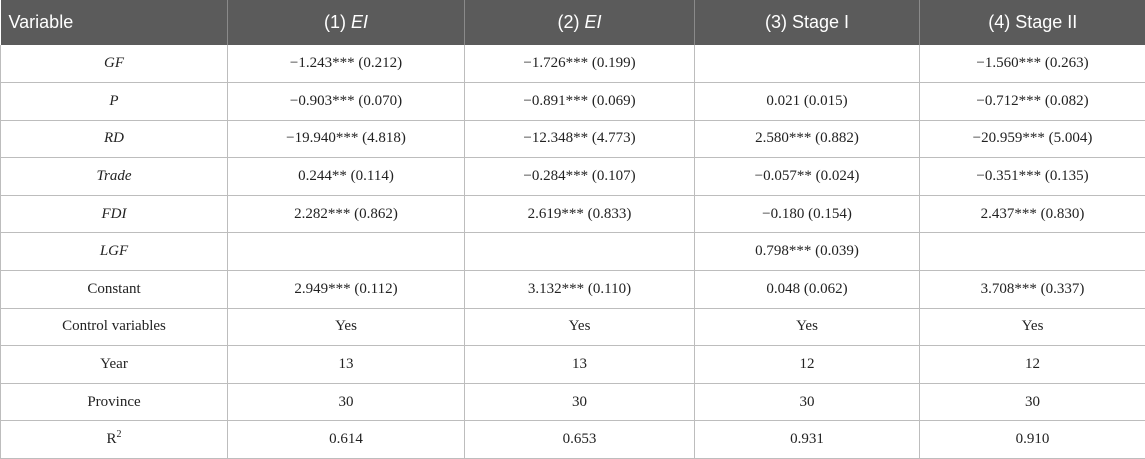 The width and height of the screenshot is (1145, 459). Describe the element at coordinates (346, 101) in the screenshot. I see `table-cell: −0.903*** (0.070)` at that location.